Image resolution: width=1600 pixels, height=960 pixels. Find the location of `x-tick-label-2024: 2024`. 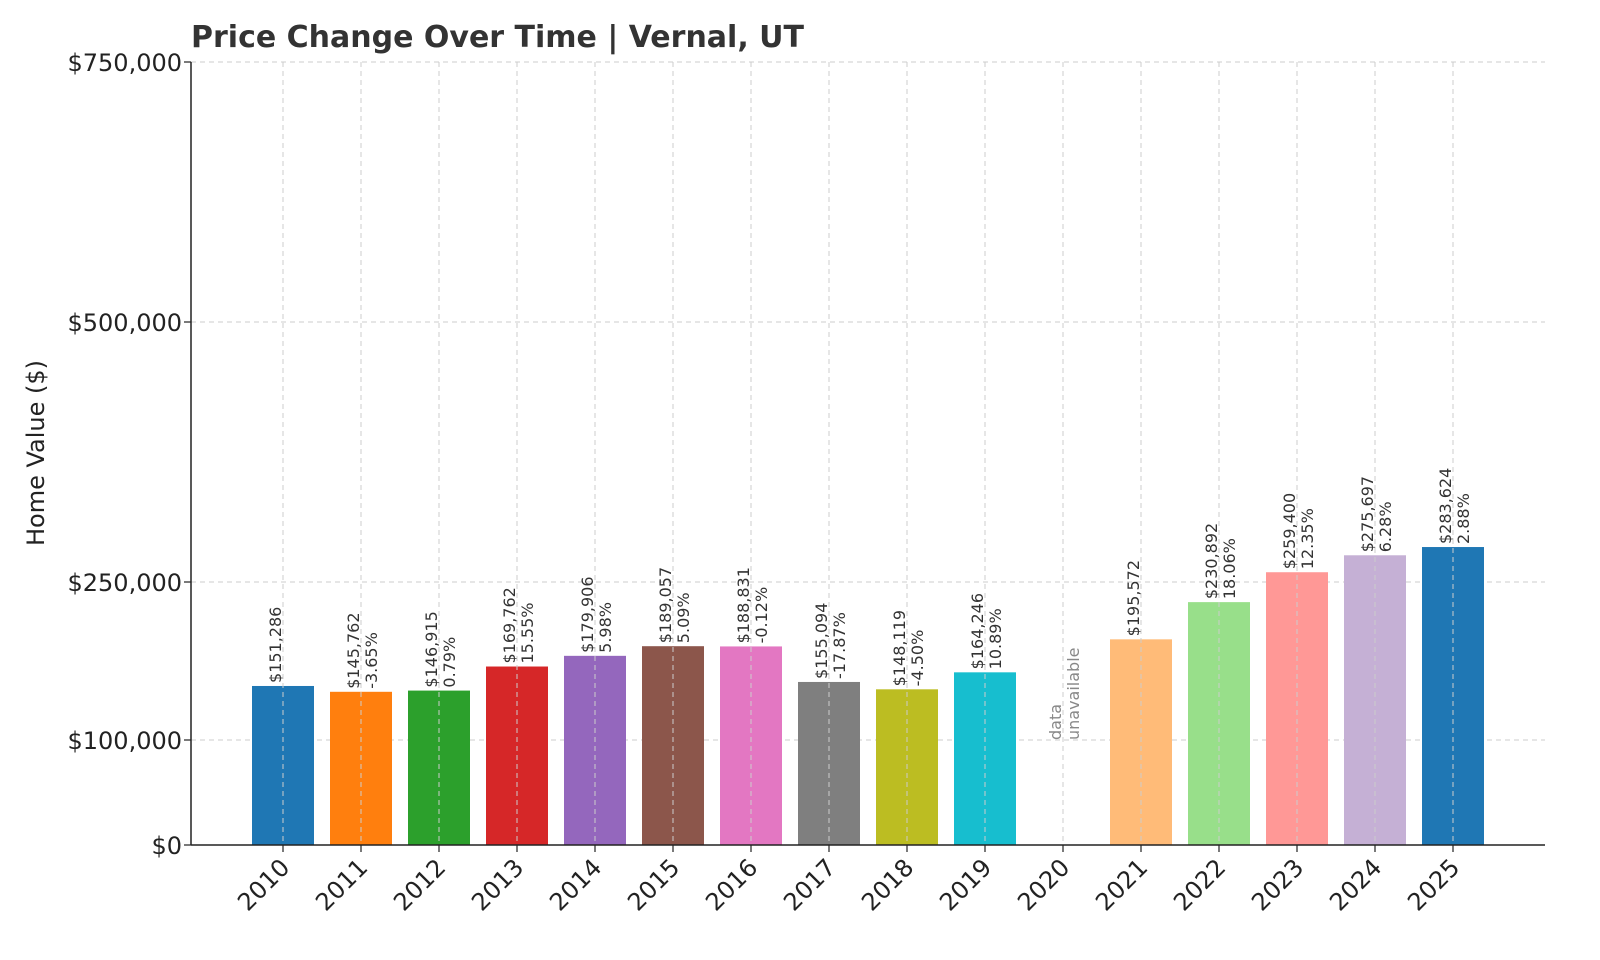

x-tick-label-2024: 2024 is located at coordinates (1355, 884).